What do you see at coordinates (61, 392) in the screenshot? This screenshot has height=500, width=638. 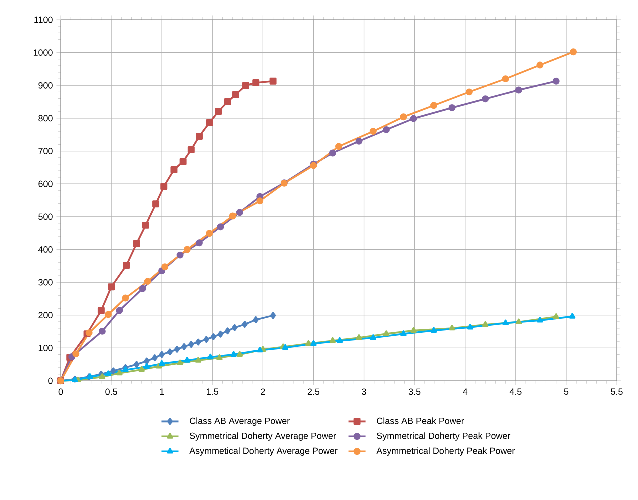 I see `x-tick-label: 0` at bounding box center [61, 392].